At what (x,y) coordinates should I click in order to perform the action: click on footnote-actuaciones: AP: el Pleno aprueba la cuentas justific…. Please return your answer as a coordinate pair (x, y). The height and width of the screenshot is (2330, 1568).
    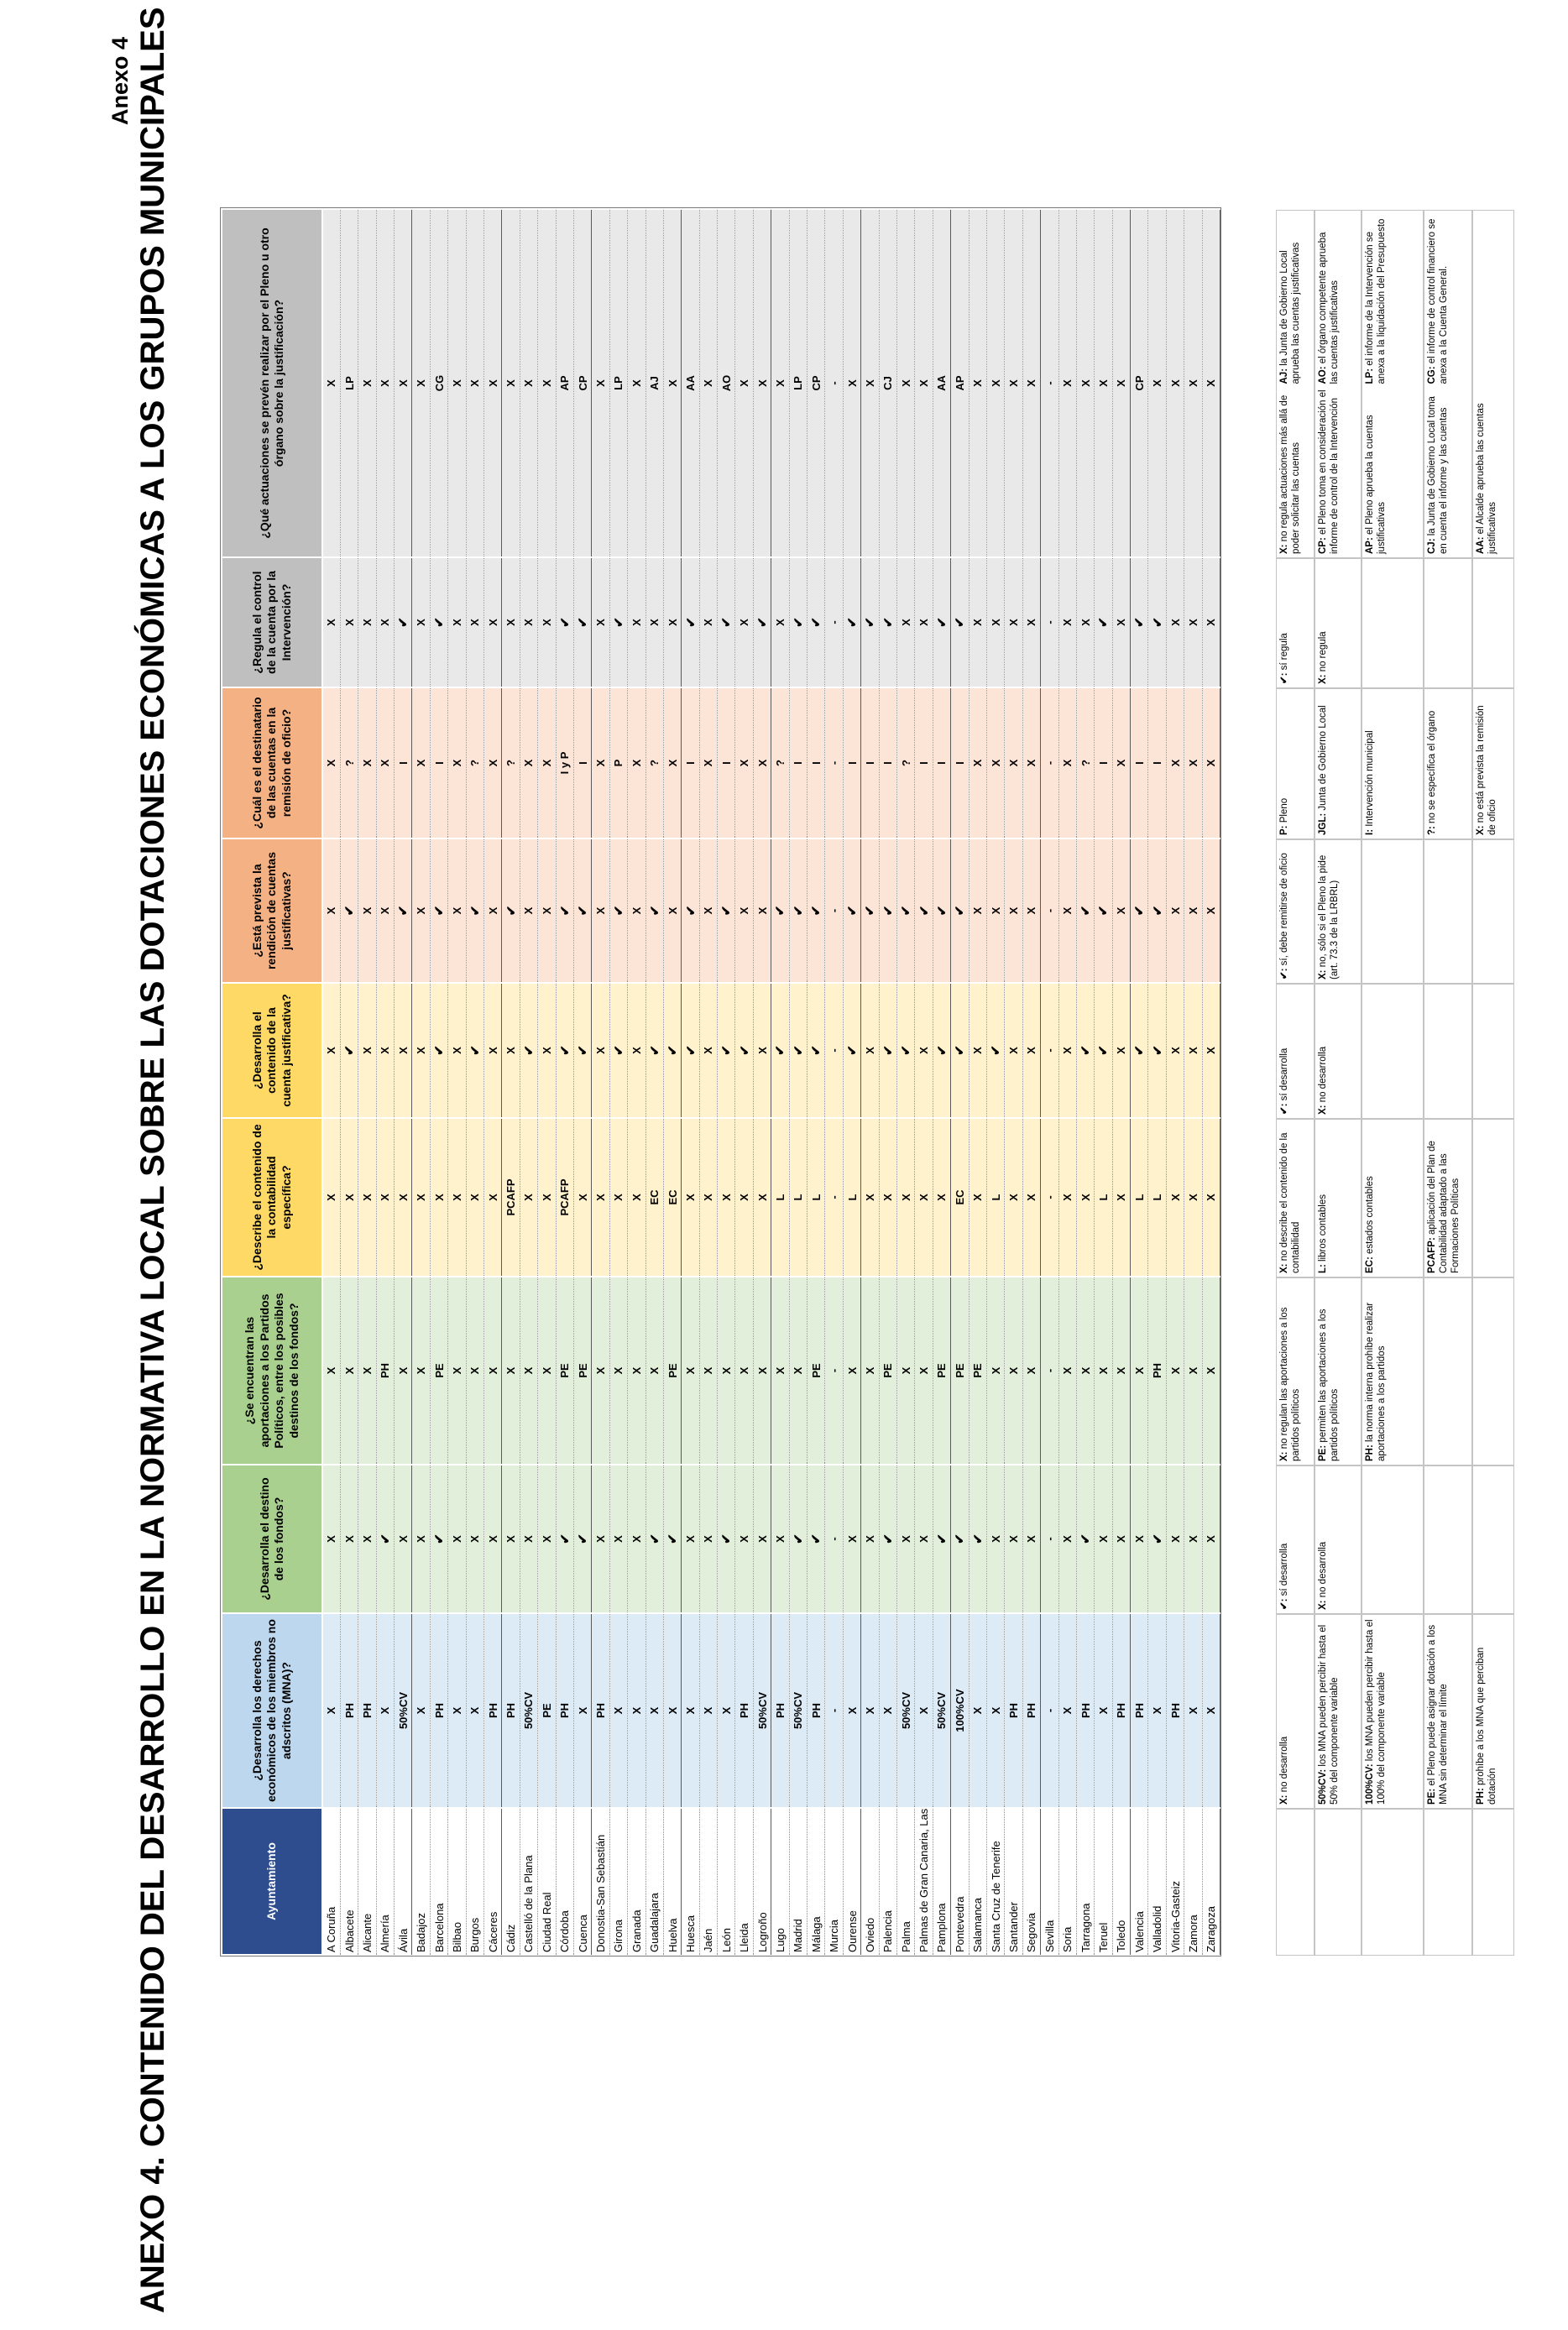
    Looking at the image, I should click on (1393, 384).